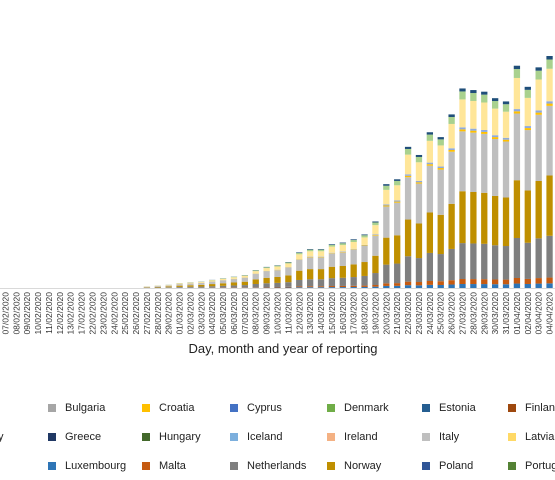  What do you see at coordinates (180, 437) in the screenshot?
I see `legend-label: Hungary` at bounding box center [180, 437].